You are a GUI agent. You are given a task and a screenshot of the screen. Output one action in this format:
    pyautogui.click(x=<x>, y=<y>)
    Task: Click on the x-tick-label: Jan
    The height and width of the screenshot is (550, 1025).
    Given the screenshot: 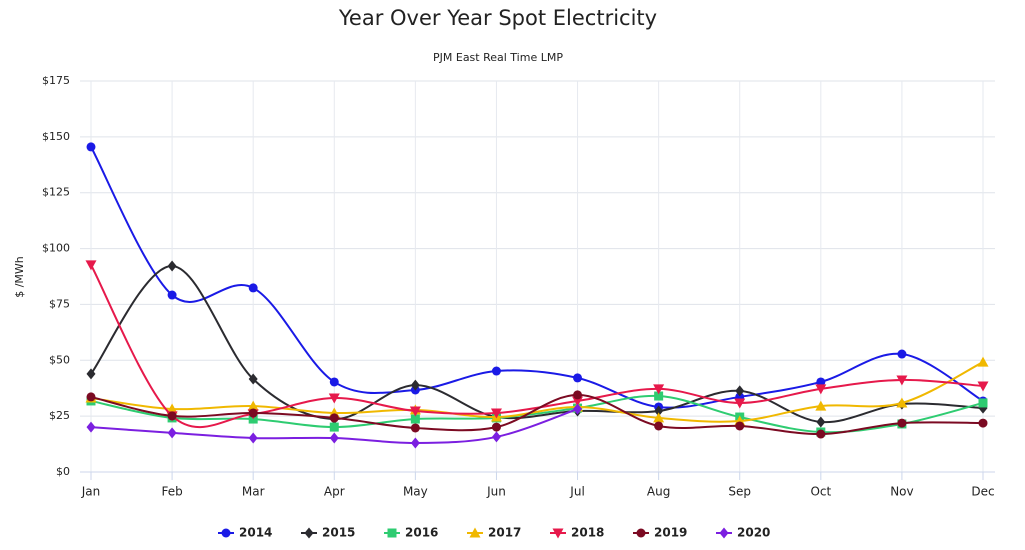 What is the action you would take?
    pyautogui.click(x=91, y=492)
    